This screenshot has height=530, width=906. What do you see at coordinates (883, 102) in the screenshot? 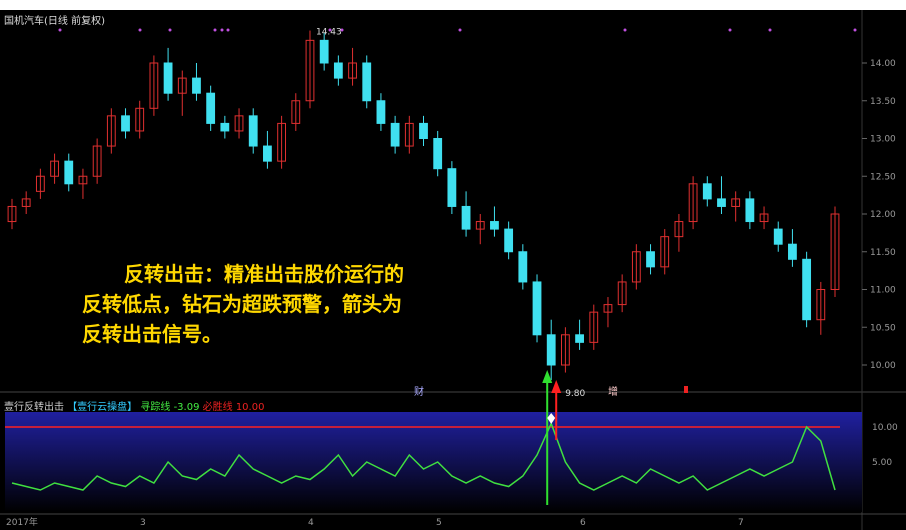
I see `price-tick-label: 13.50` at bounding box center [883, 102].